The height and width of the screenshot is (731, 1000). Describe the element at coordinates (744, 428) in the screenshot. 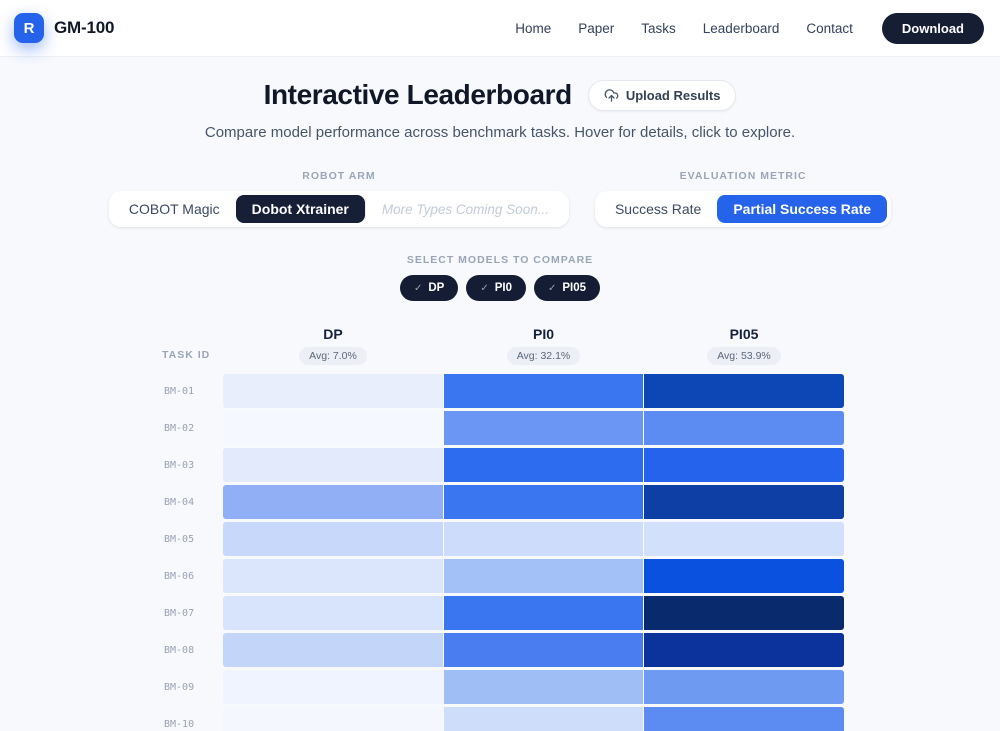

I see `heatmap-cell-bm-02-pi05` at that location.